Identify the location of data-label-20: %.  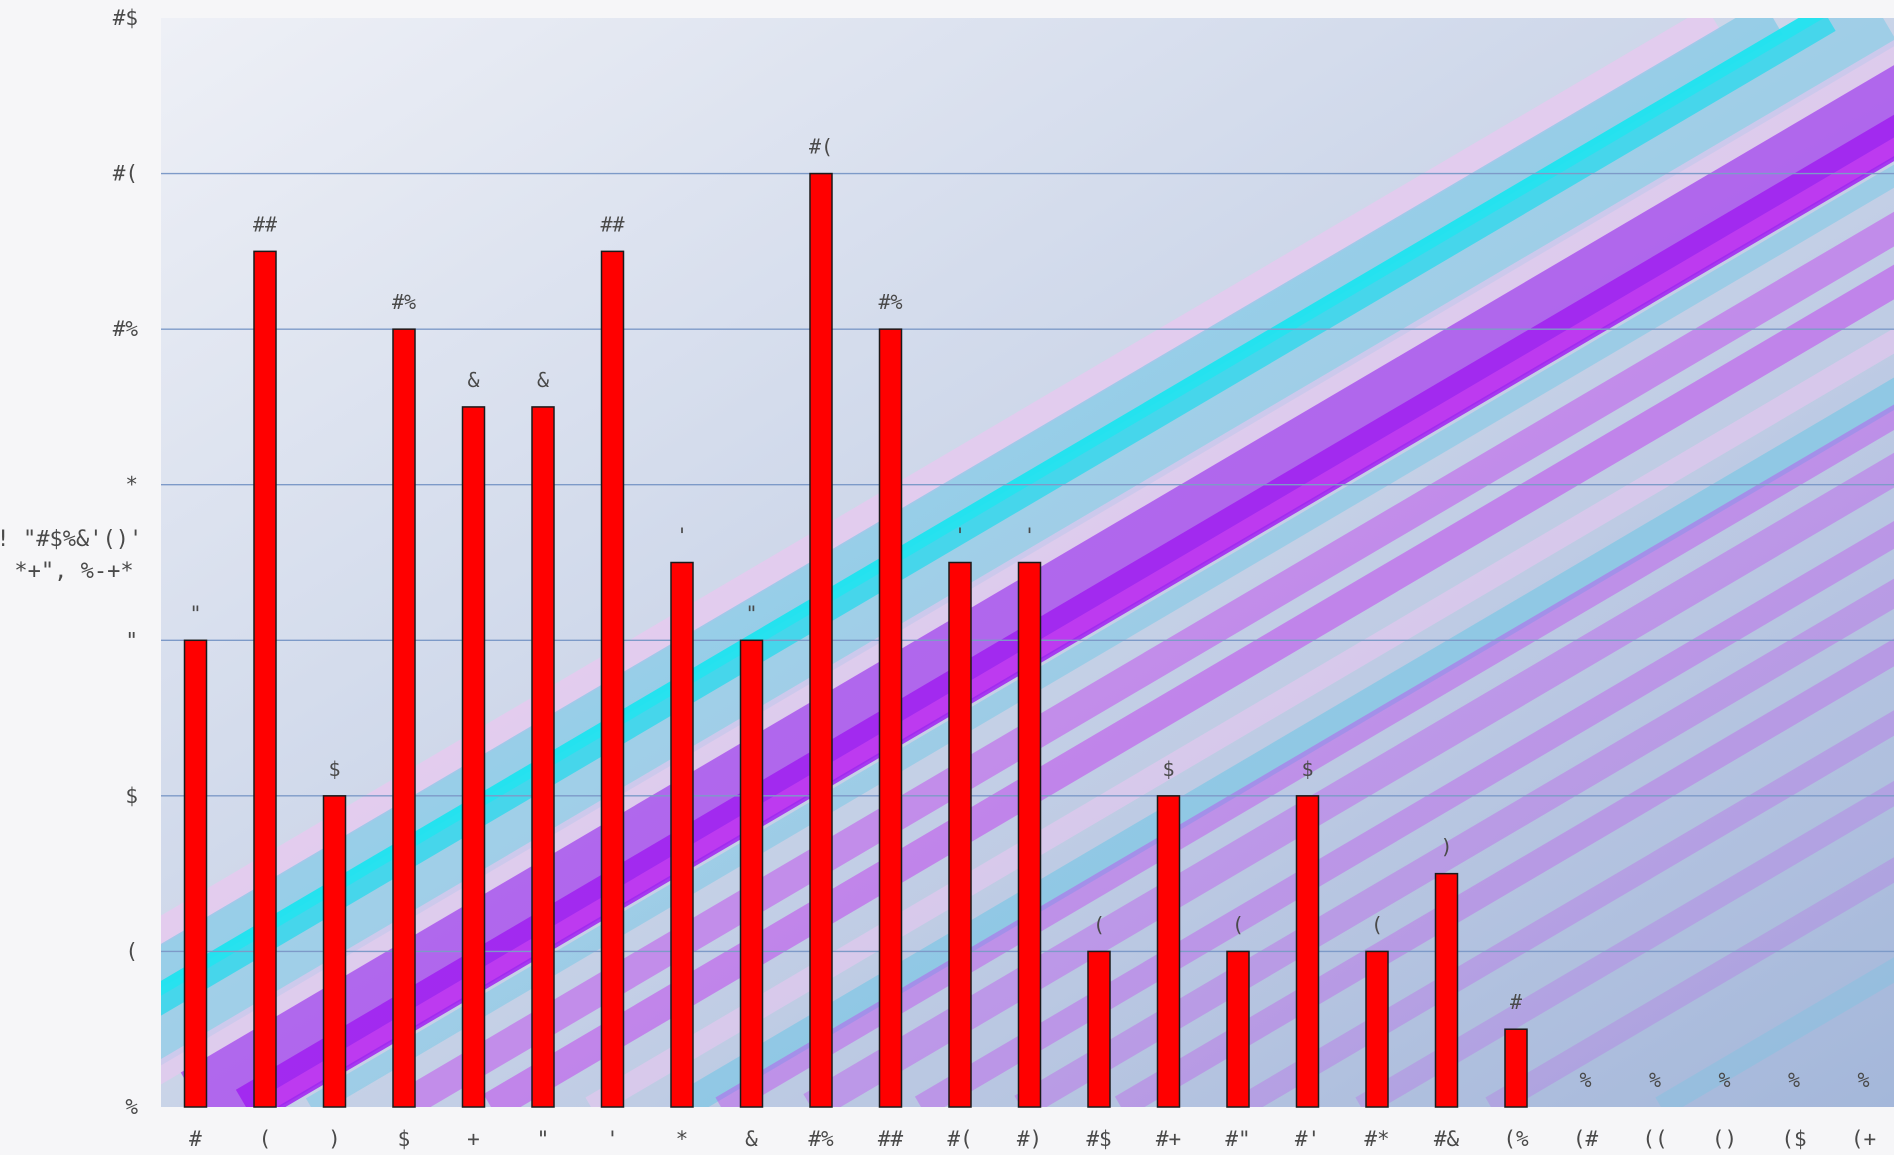
(1585, 1080).